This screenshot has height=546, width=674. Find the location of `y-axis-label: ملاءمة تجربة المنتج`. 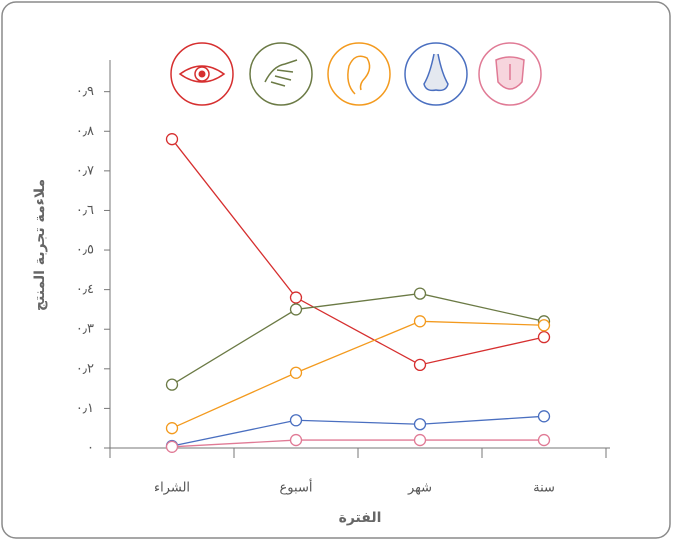

y-axis-label: ملاءمة تجربة المنتج is located at coordinates (40, 245).